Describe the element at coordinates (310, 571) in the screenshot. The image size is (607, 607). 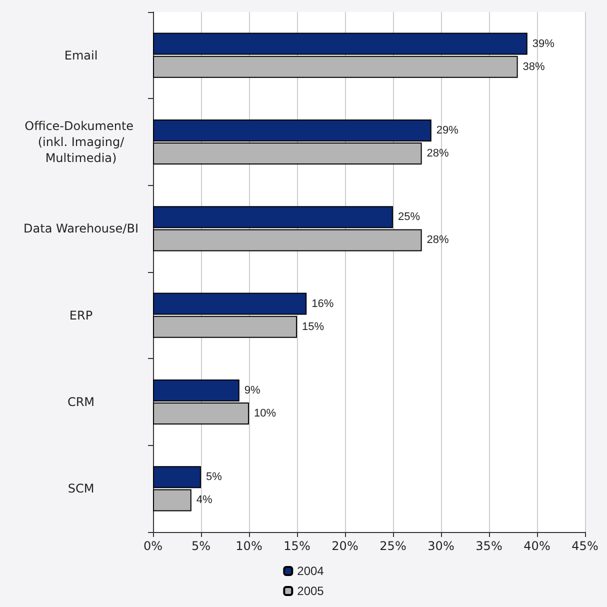
I see `legend-label: 2004` at that location.